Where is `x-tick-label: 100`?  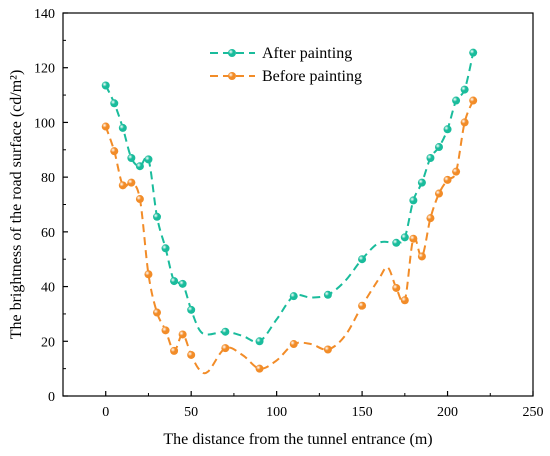 x-tick-label: 100 is located at coordinates (276, 412).